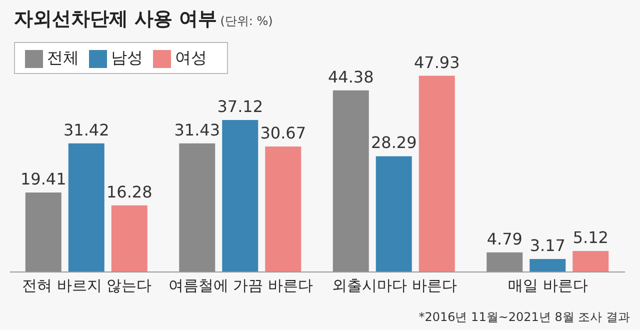  What do you see at coordinates (129, 192) in the screenshot?
I see `data-label: 16.28` at bounding box center [129, 192].